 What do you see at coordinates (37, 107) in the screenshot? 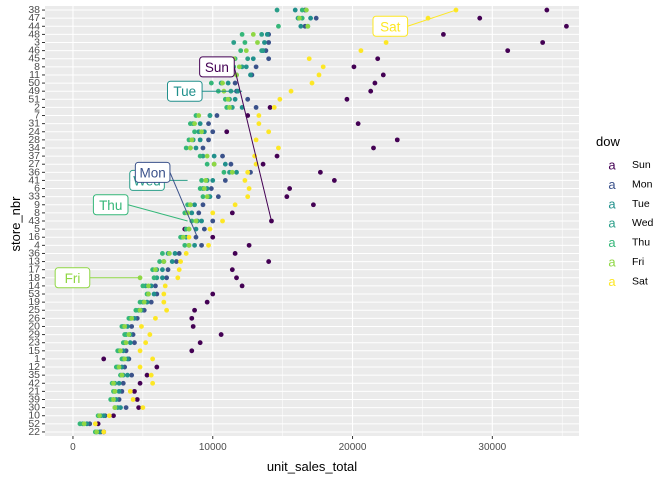
I see `y-tick-label: 2` at bounding box center [37, 107].